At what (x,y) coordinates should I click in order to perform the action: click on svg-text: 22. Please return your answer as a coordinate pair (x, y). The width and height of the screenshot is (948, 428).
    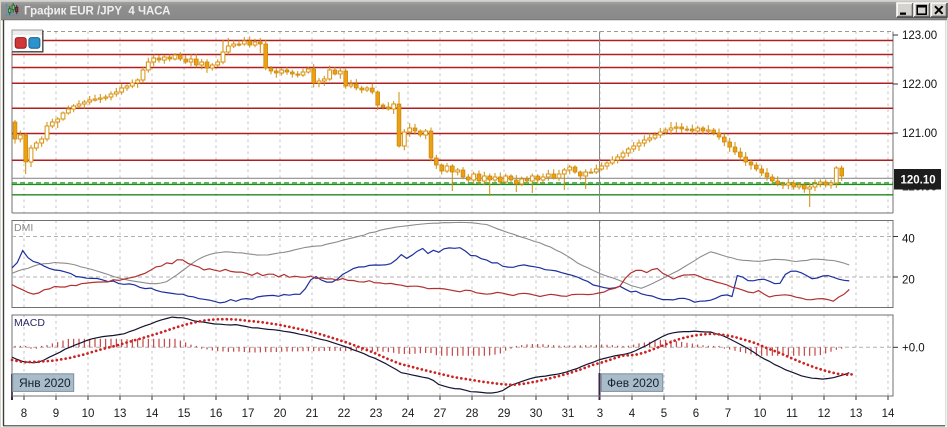
    Looking at the image, I should click on (344, 414).